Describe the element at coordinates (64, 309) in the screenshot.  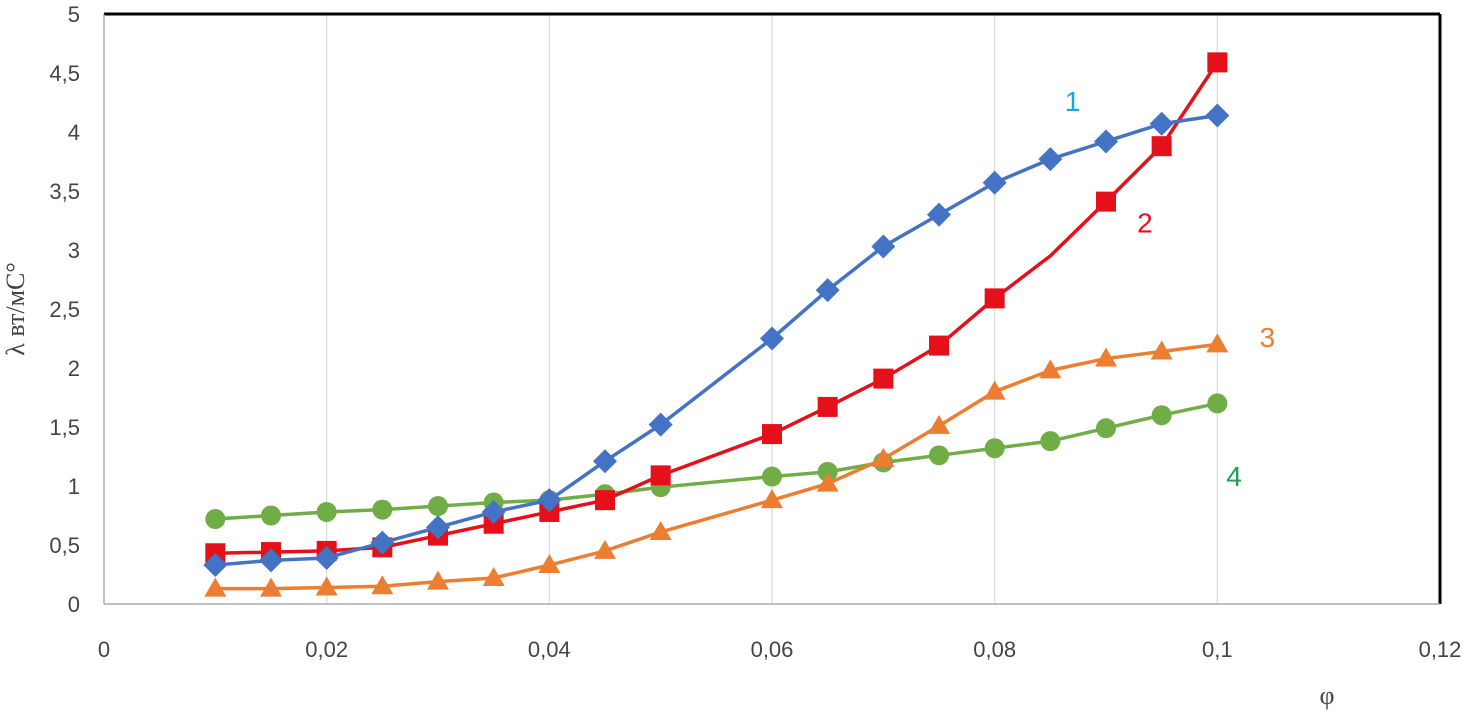
I see `y-tick-label: 2,5` at that location.